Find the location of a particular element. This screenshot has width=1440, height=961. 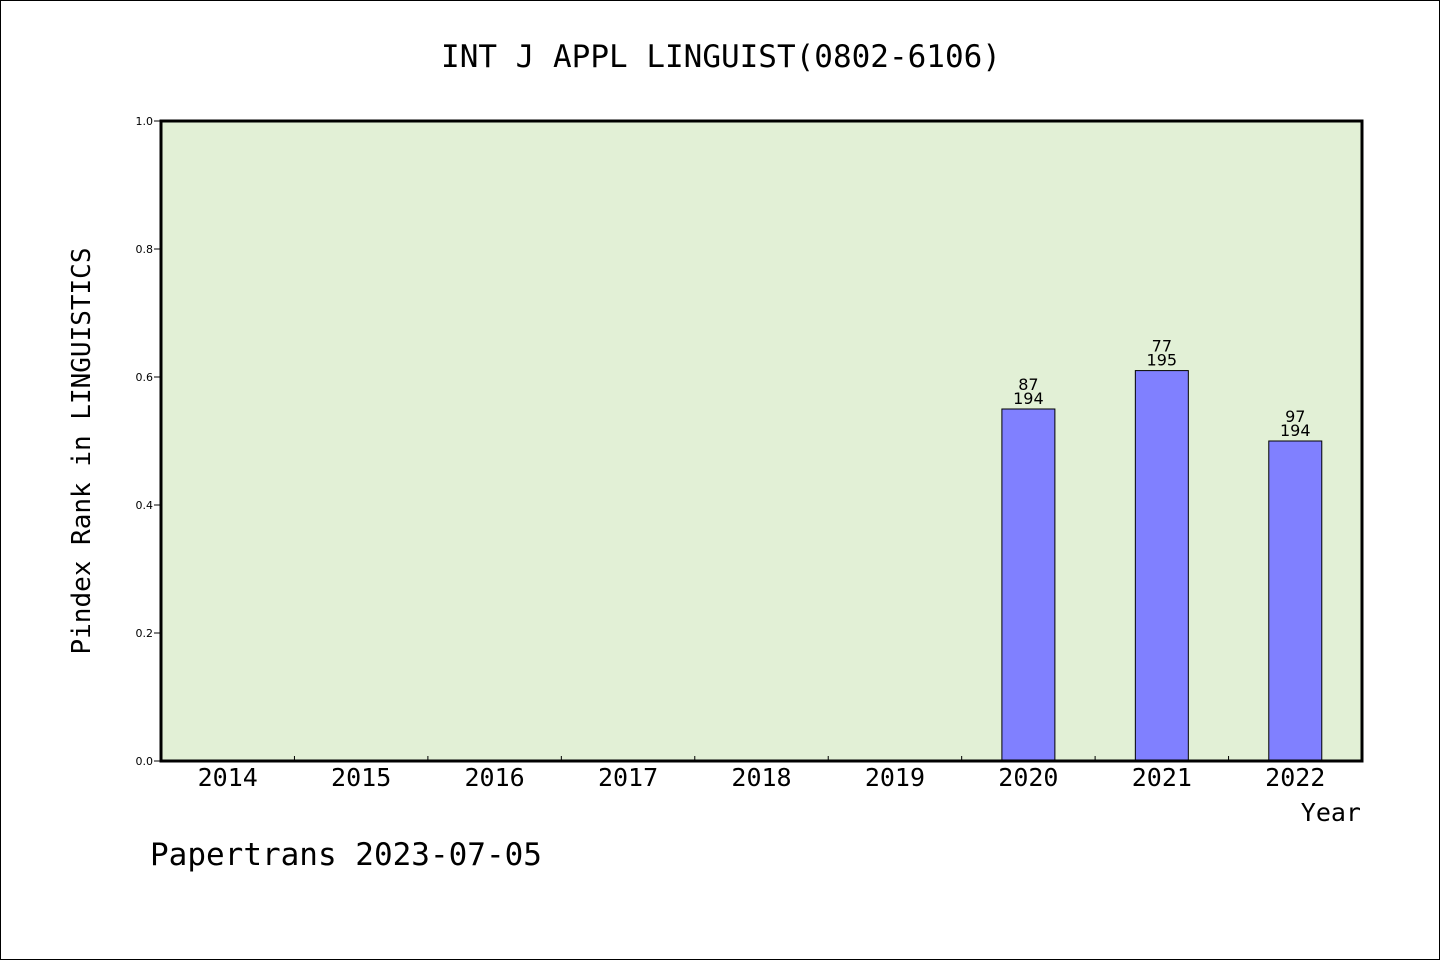

x-tick-label: 2020 is located at coordinates (1028, 777).